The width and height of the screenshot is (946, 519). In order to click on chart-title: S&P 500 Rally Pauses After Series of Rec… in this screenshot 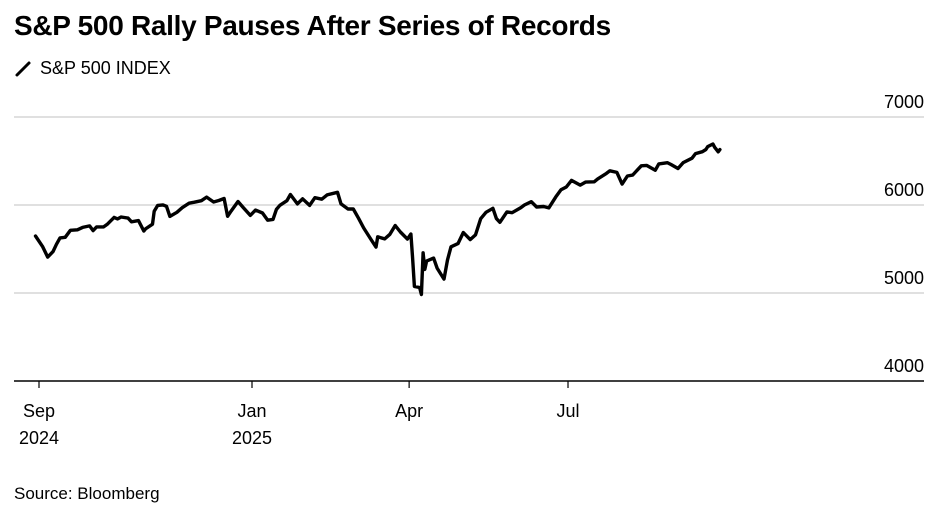, I will do `click(312, 25)`.